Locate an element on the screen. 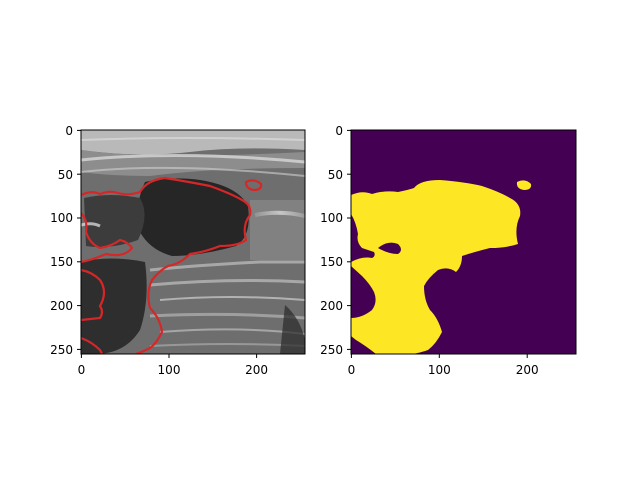 The height and width of the screenshot is (480, 640). left-x-tick-marks is located at coordinates (169, 356).